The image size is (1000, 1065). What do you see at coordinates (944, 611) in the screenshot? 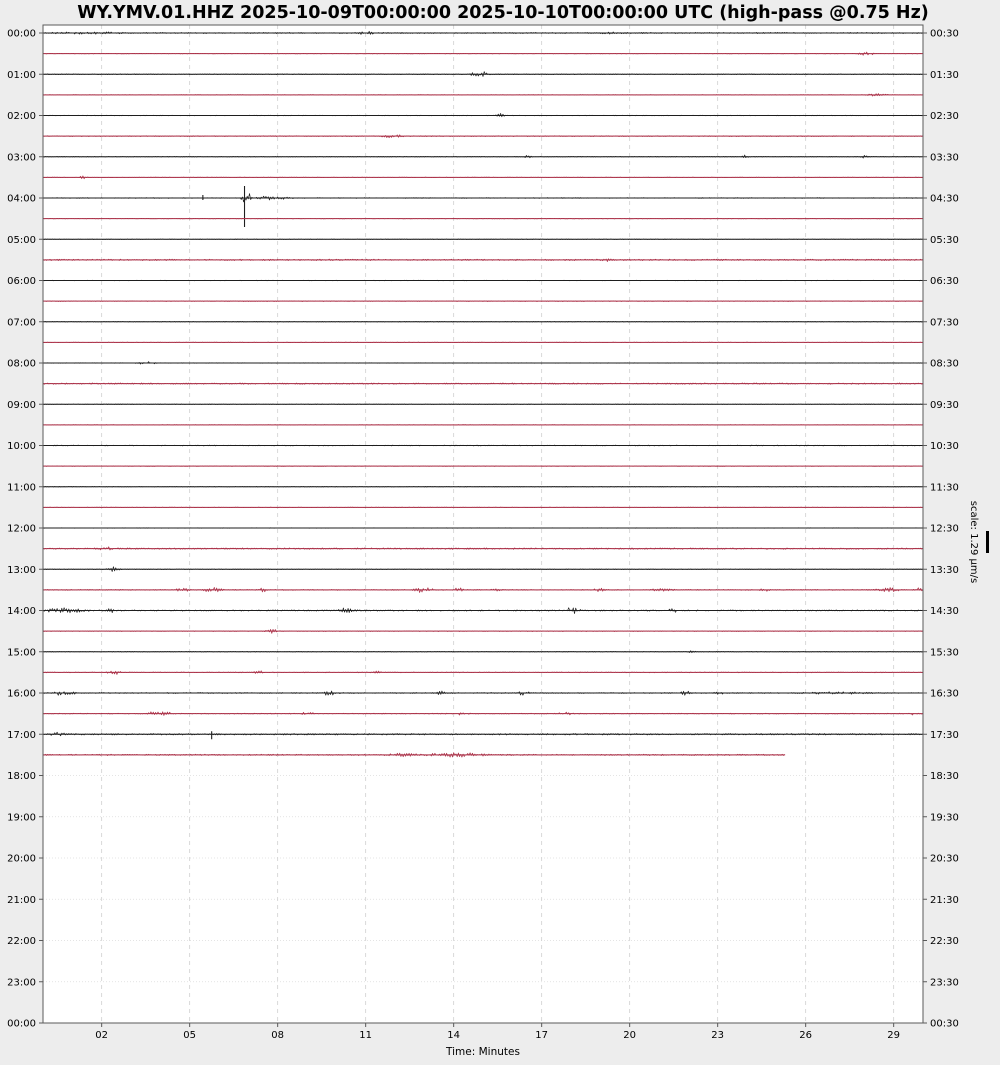
I see `right-axis-label: 14:30` at bounding box center [944, 611].